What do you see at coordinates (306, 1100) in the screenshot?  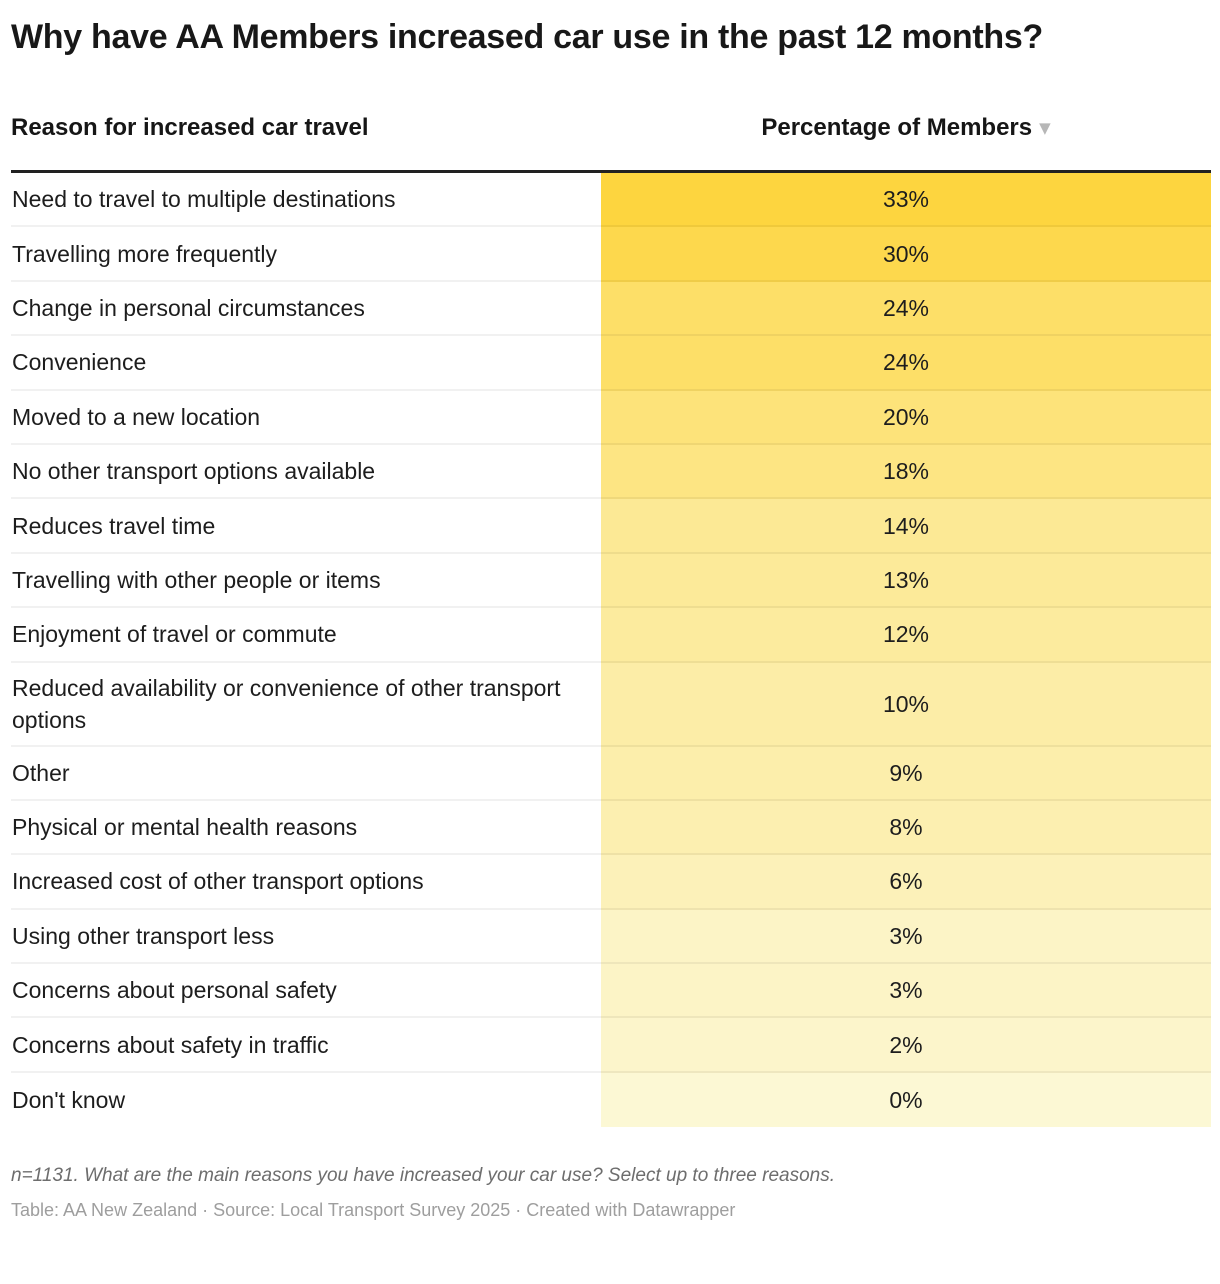 I see `reason-cell: Don't know` at bounding box center [306, 1100].